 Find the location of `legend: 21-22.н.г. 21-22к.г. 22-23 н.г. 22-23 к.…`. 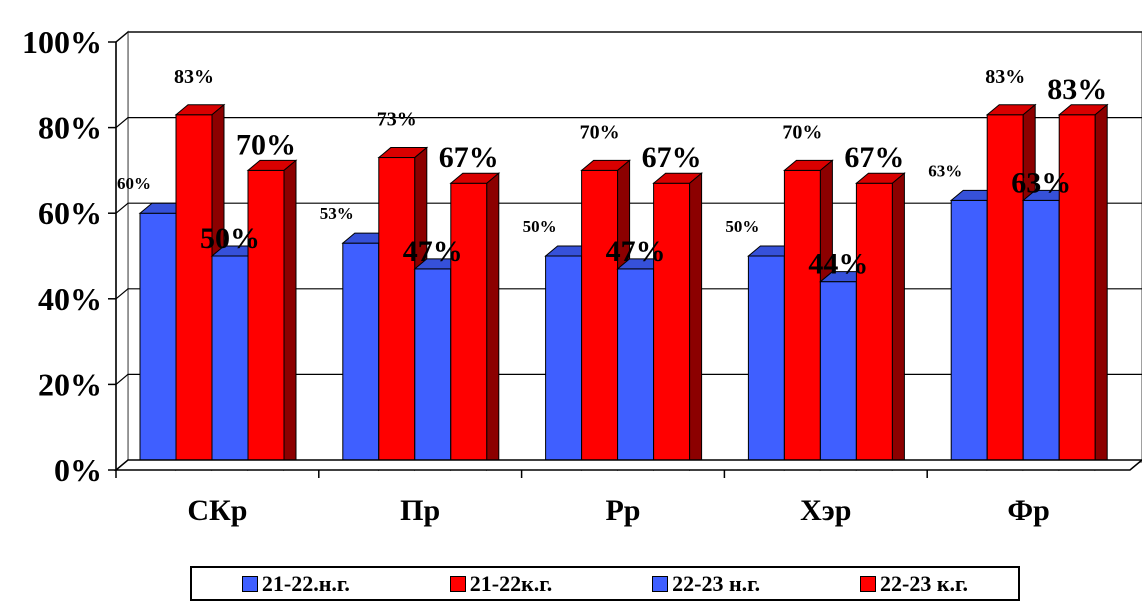

legend: 21-22.н.г. 21-22к.г. 22-23 н.г. 22-23 к.… is located at coordinates (605, 583).